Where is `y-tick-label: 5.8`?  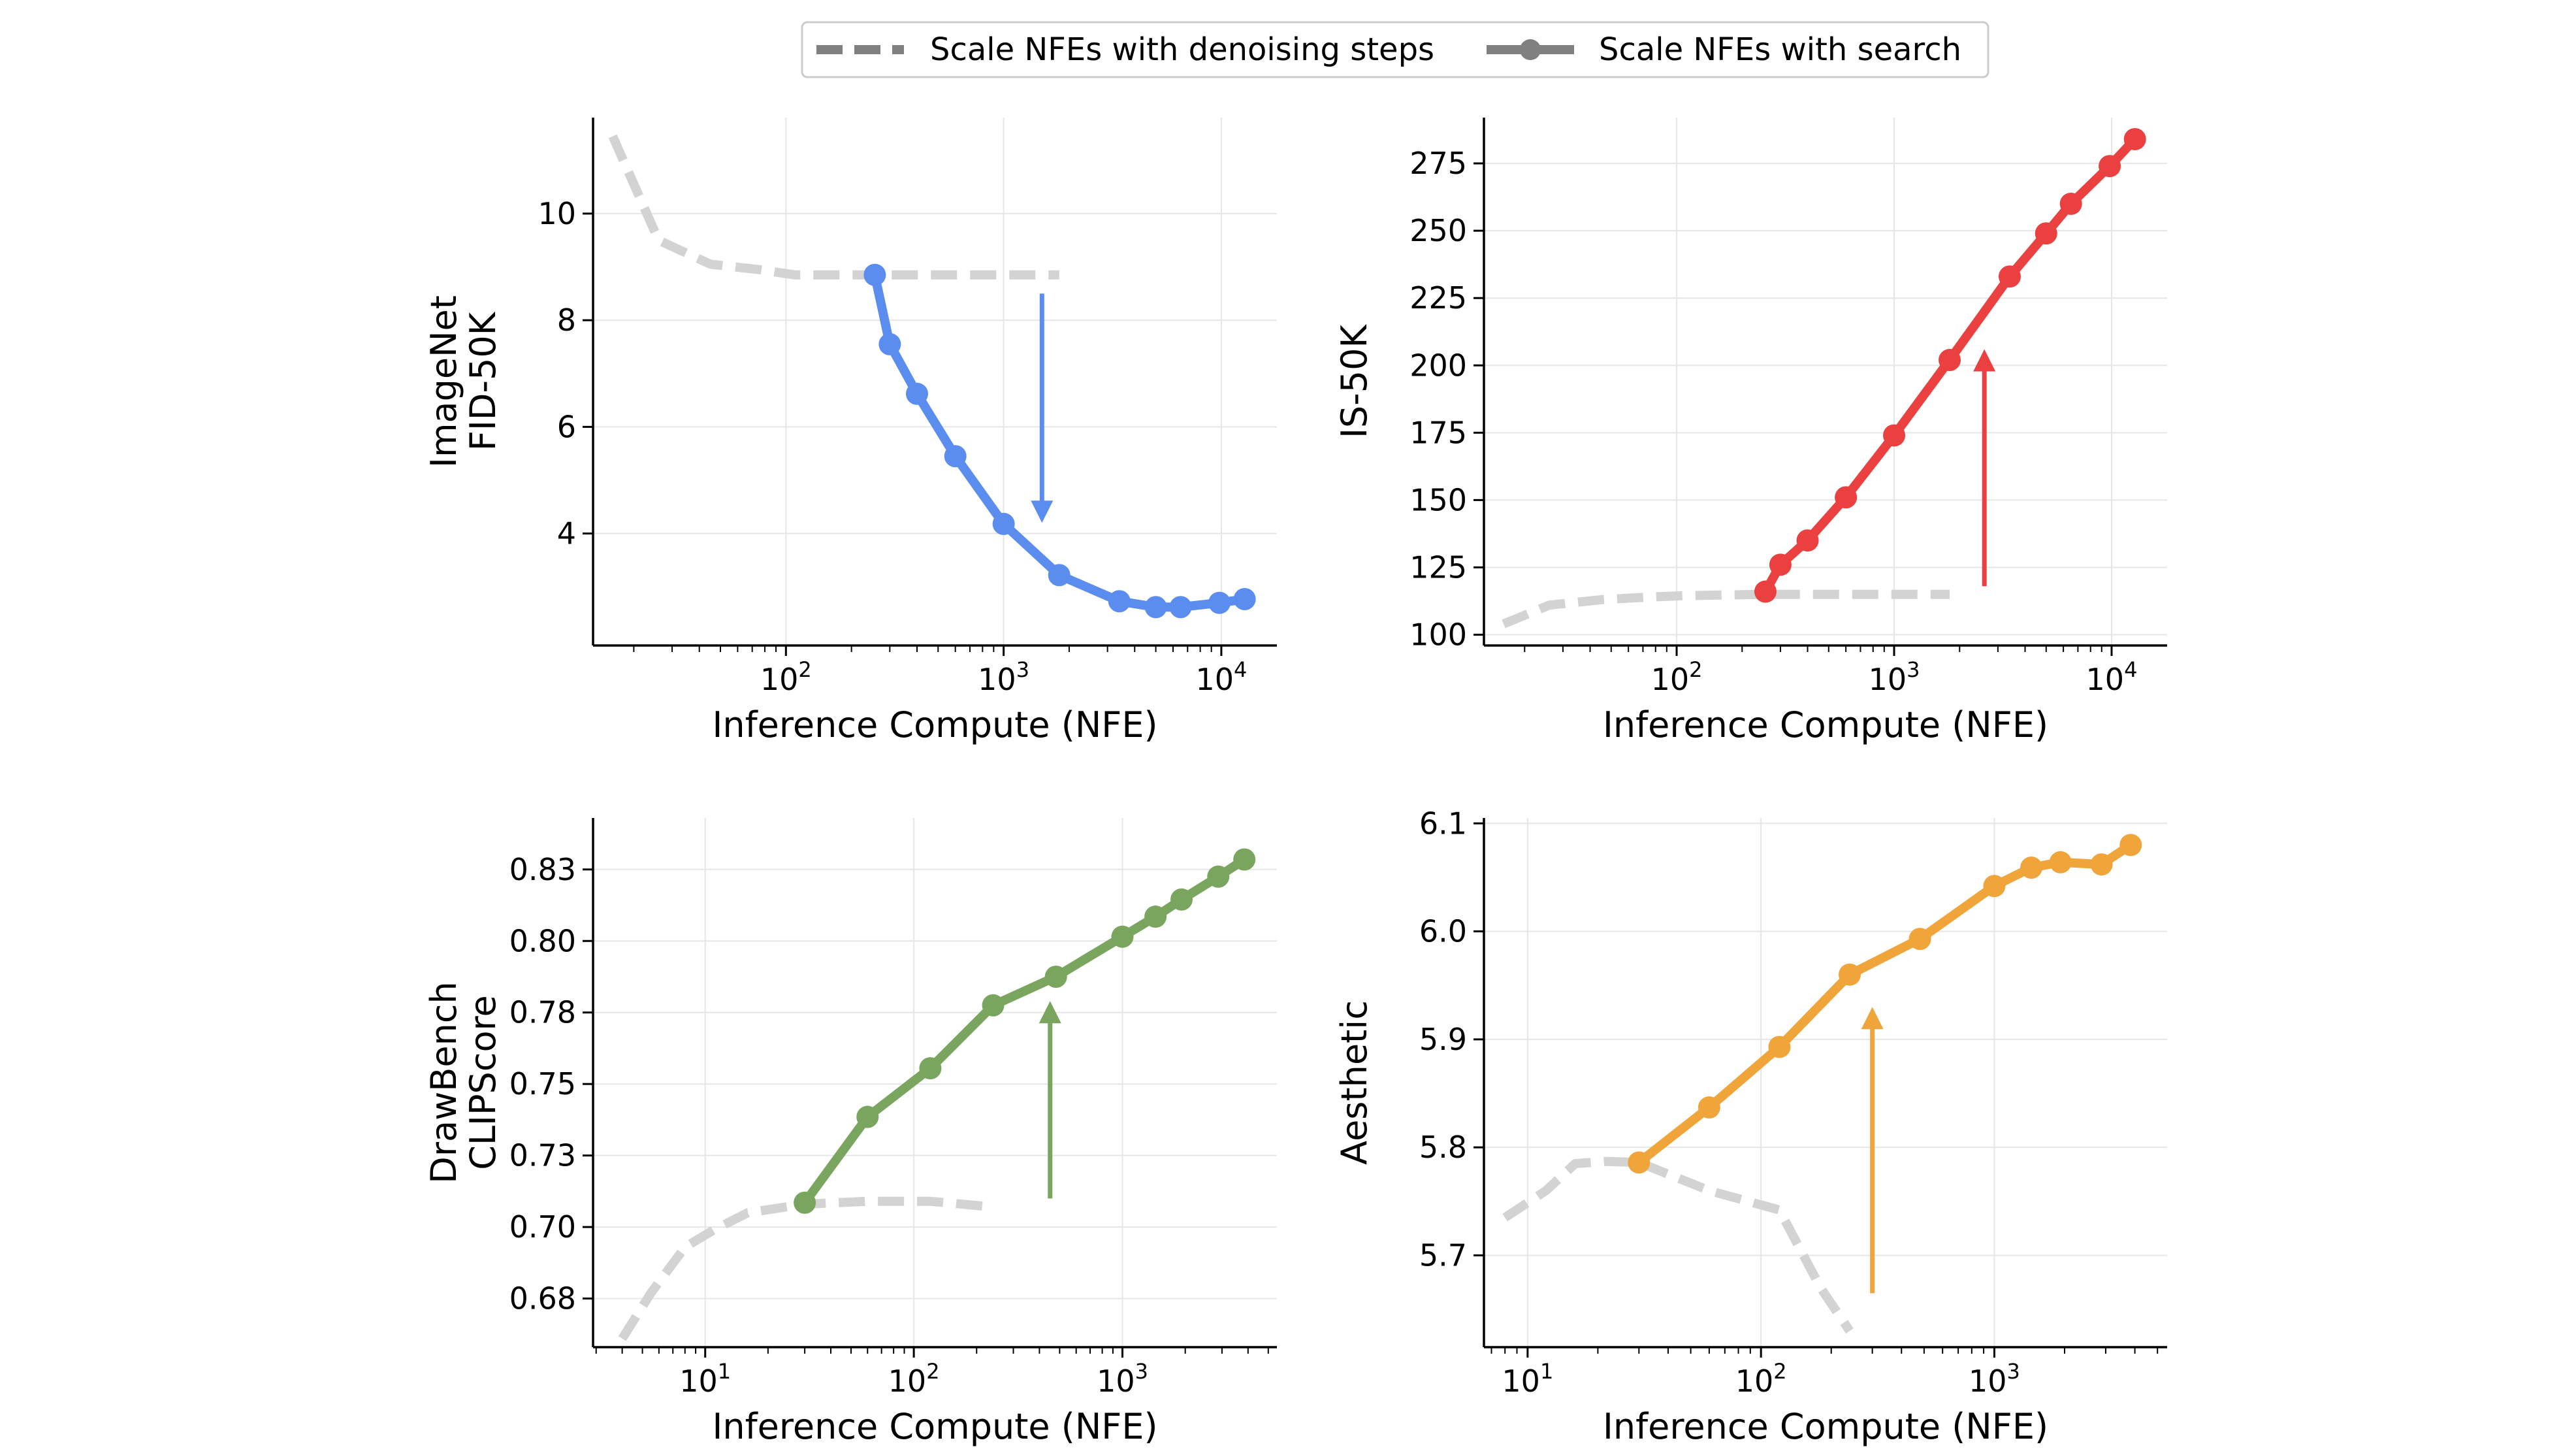
y-tick-label: 5.8 is located at coordinates (1443, 1147).